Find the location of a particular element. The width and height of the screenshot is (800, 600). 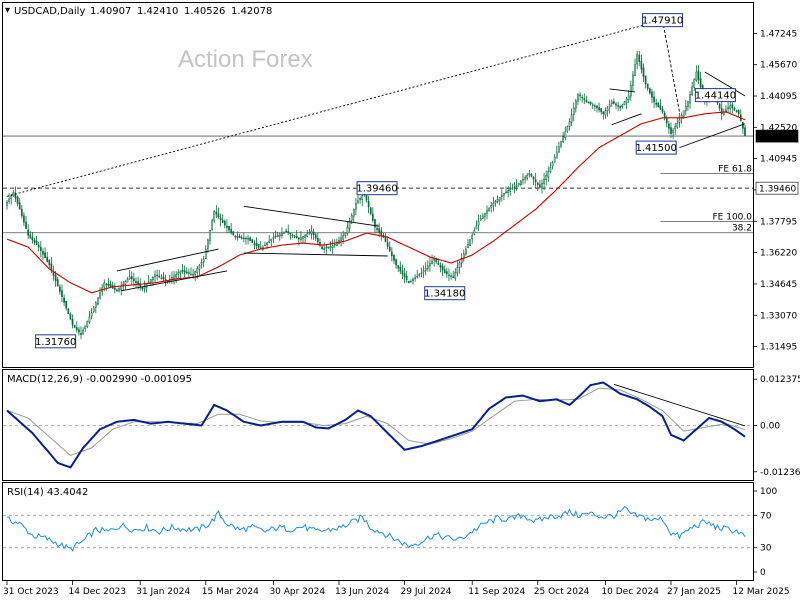

price-tick-label: 1.34645 is located at coordinates (778, 285).